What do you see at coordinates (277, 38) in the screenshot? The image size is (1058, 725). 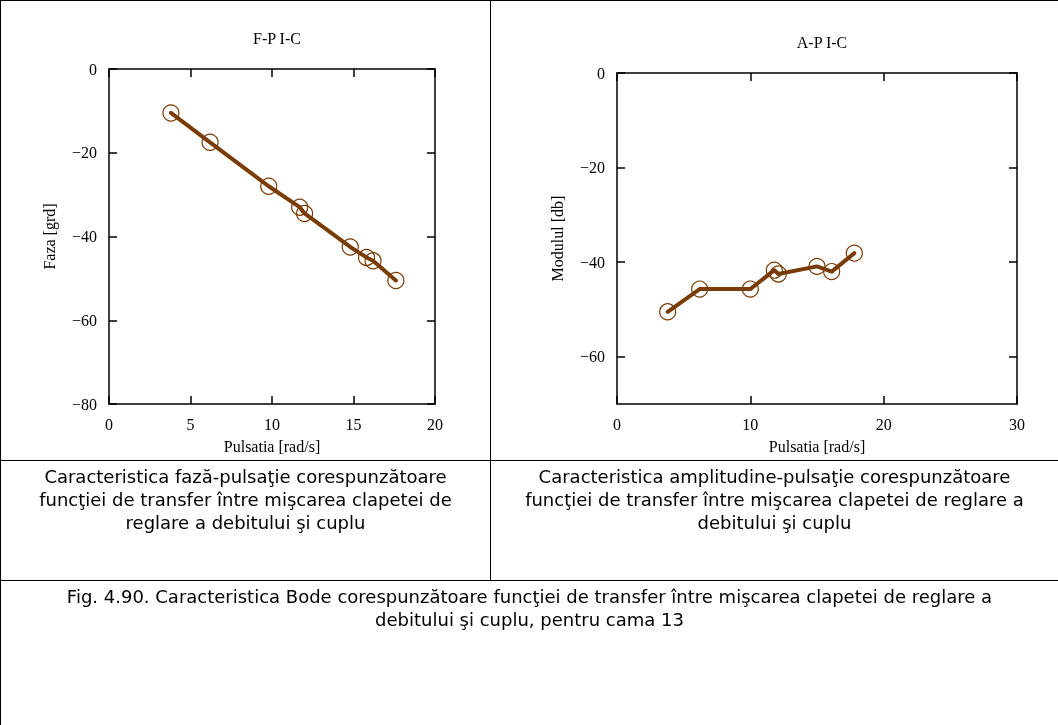 I see `chart-title: F-P I-C` at bounding box center [277, 38].